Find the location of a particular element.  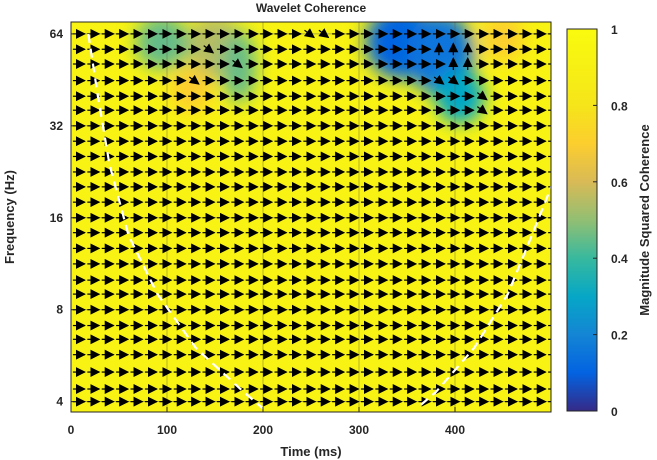

colorbar-ticks: 0 0.2 0.4 0.6 0.8 1 is located at coordinates (610, 221).